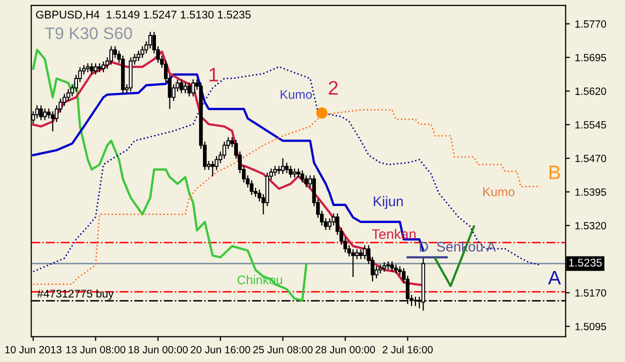 Image resolution: width=625 pixels, height=362 pixels. What do you see at coordinates (554, 277) in the screenshot?
I see `annotation: A` at bounding box center [554, 277].